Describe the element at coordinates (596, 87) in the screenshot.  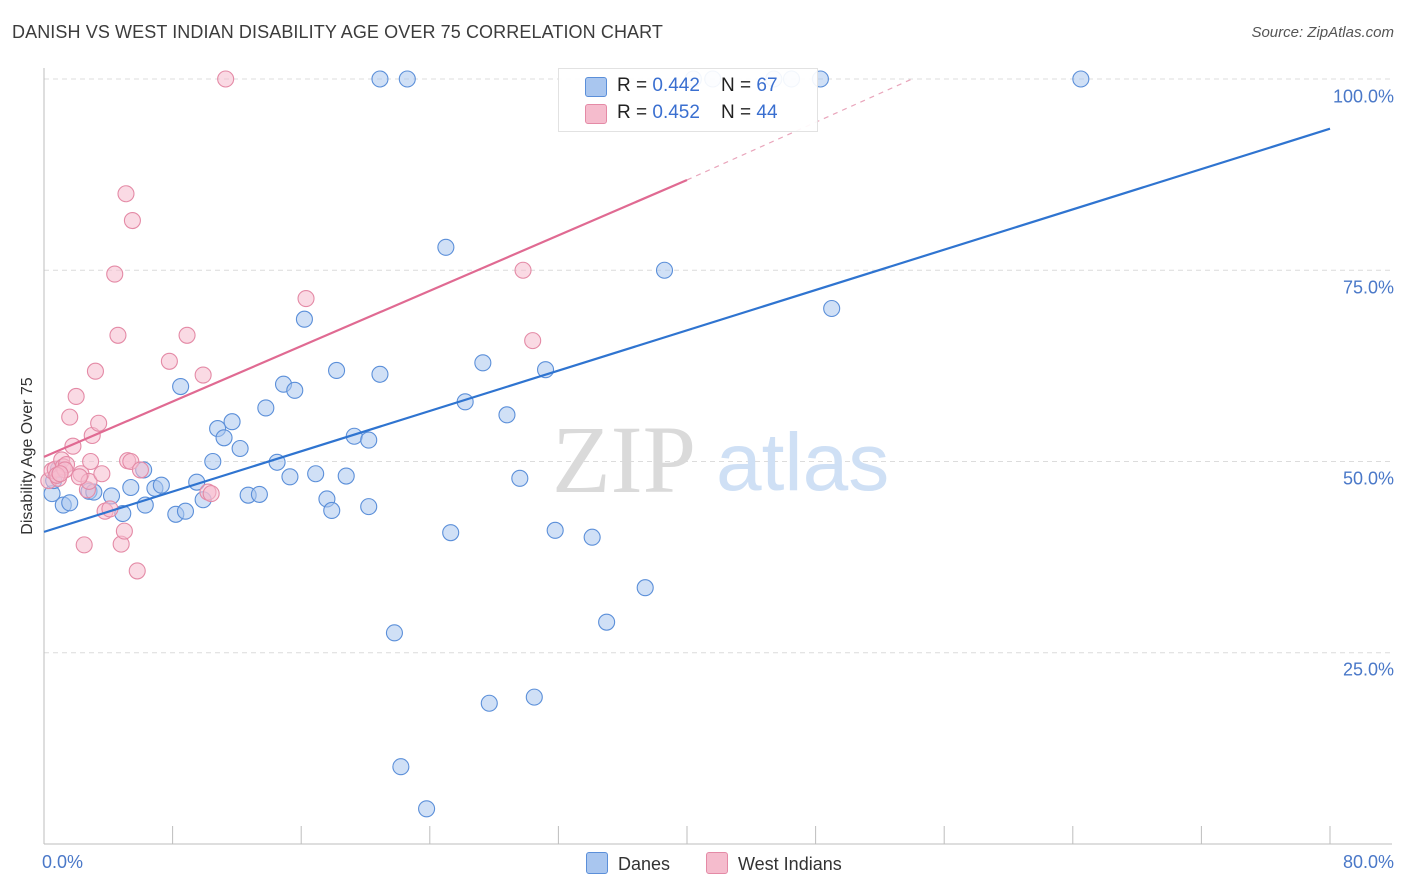
I see `danes-swatch` at that location.